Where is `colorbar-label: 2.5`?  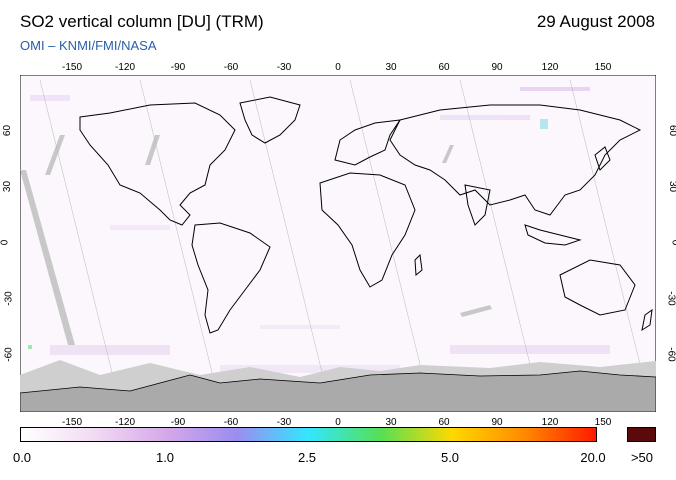 colorbar-label: 2.5 is located at coordinates (307, 457).